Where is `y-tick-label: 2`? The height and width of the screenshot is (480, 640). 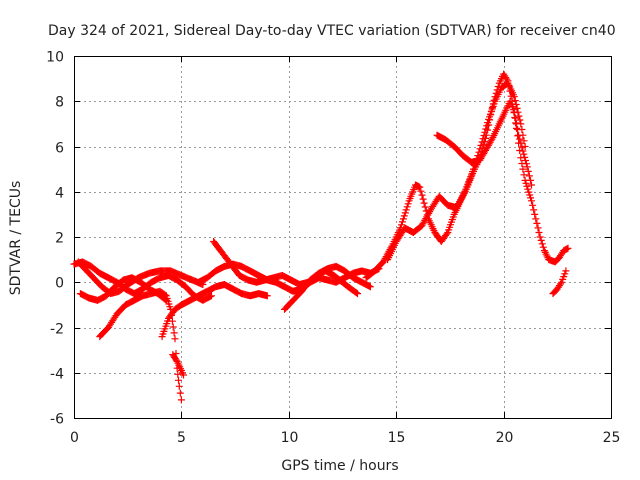
y-tick-label: 2 is located at coordinates (59, 239).